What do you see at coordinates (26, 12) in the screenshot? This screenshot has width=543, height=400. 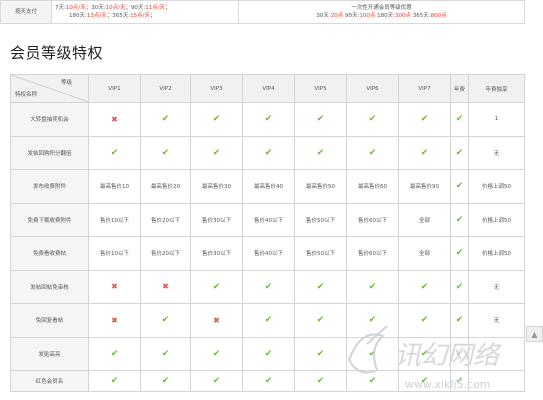 I see `pay-label: 按天支付` at bounding box center [26, 12].